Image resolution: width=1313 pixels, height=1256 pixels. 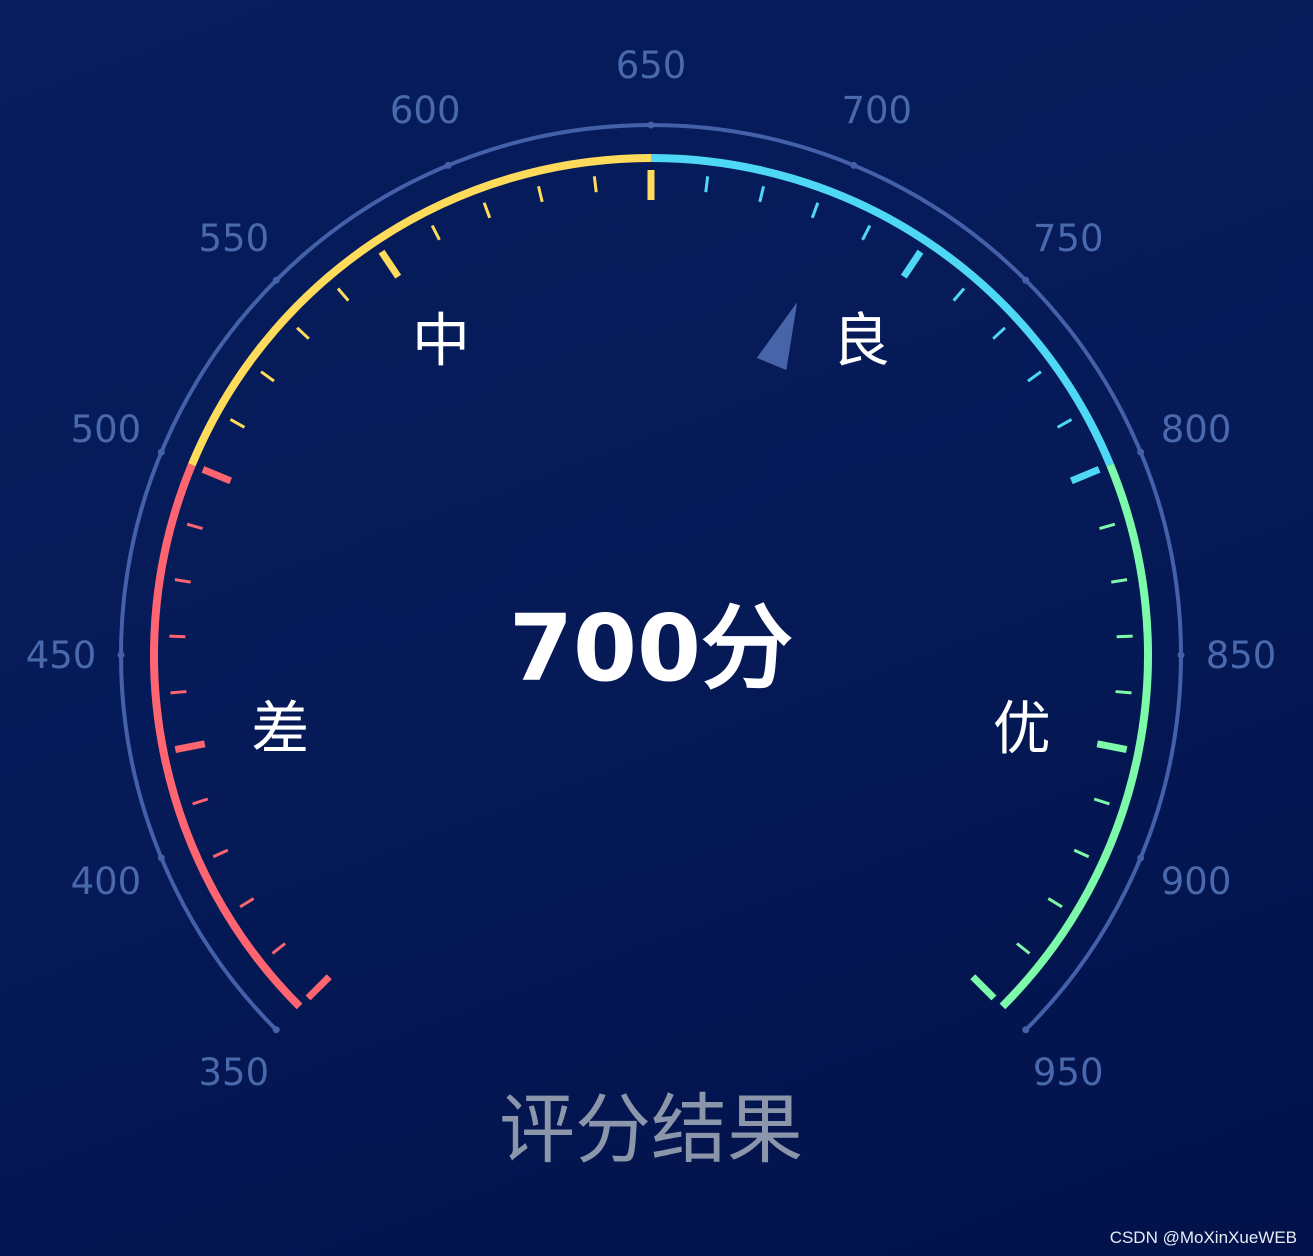 What do you see at coordinates (1068, 238) in the screenshot?
I see `axis-tick-label: 750` at bounding box center [1068, 238].